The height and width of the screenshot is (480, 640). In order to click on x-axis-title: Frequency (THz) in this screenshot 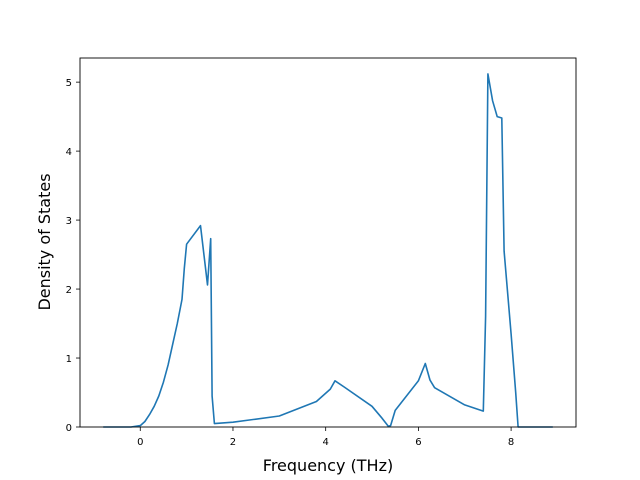, I will do `click(328, 465)`.